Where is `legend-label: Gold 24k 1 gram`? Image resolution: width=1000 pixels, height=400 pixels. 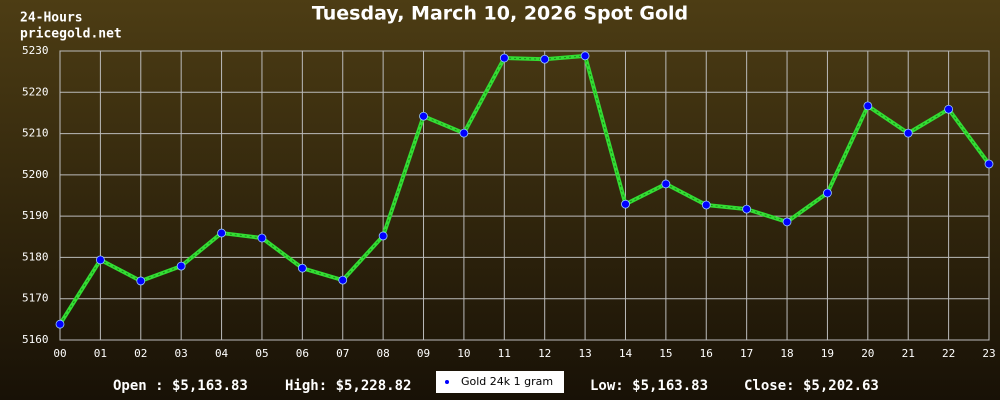
legend-label: Gold 24k 1 gram is located at coordinates (507, 381).